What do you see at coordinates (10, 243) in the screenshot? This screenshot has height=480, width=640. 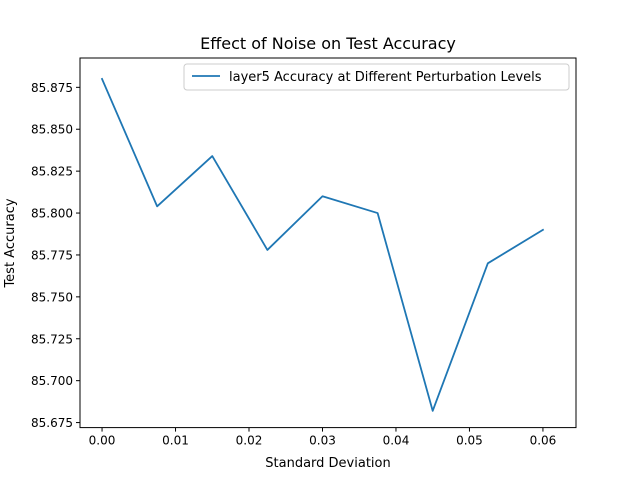 I see `y-axis-label: Test Accuracy` at bounding box center [10, 243].